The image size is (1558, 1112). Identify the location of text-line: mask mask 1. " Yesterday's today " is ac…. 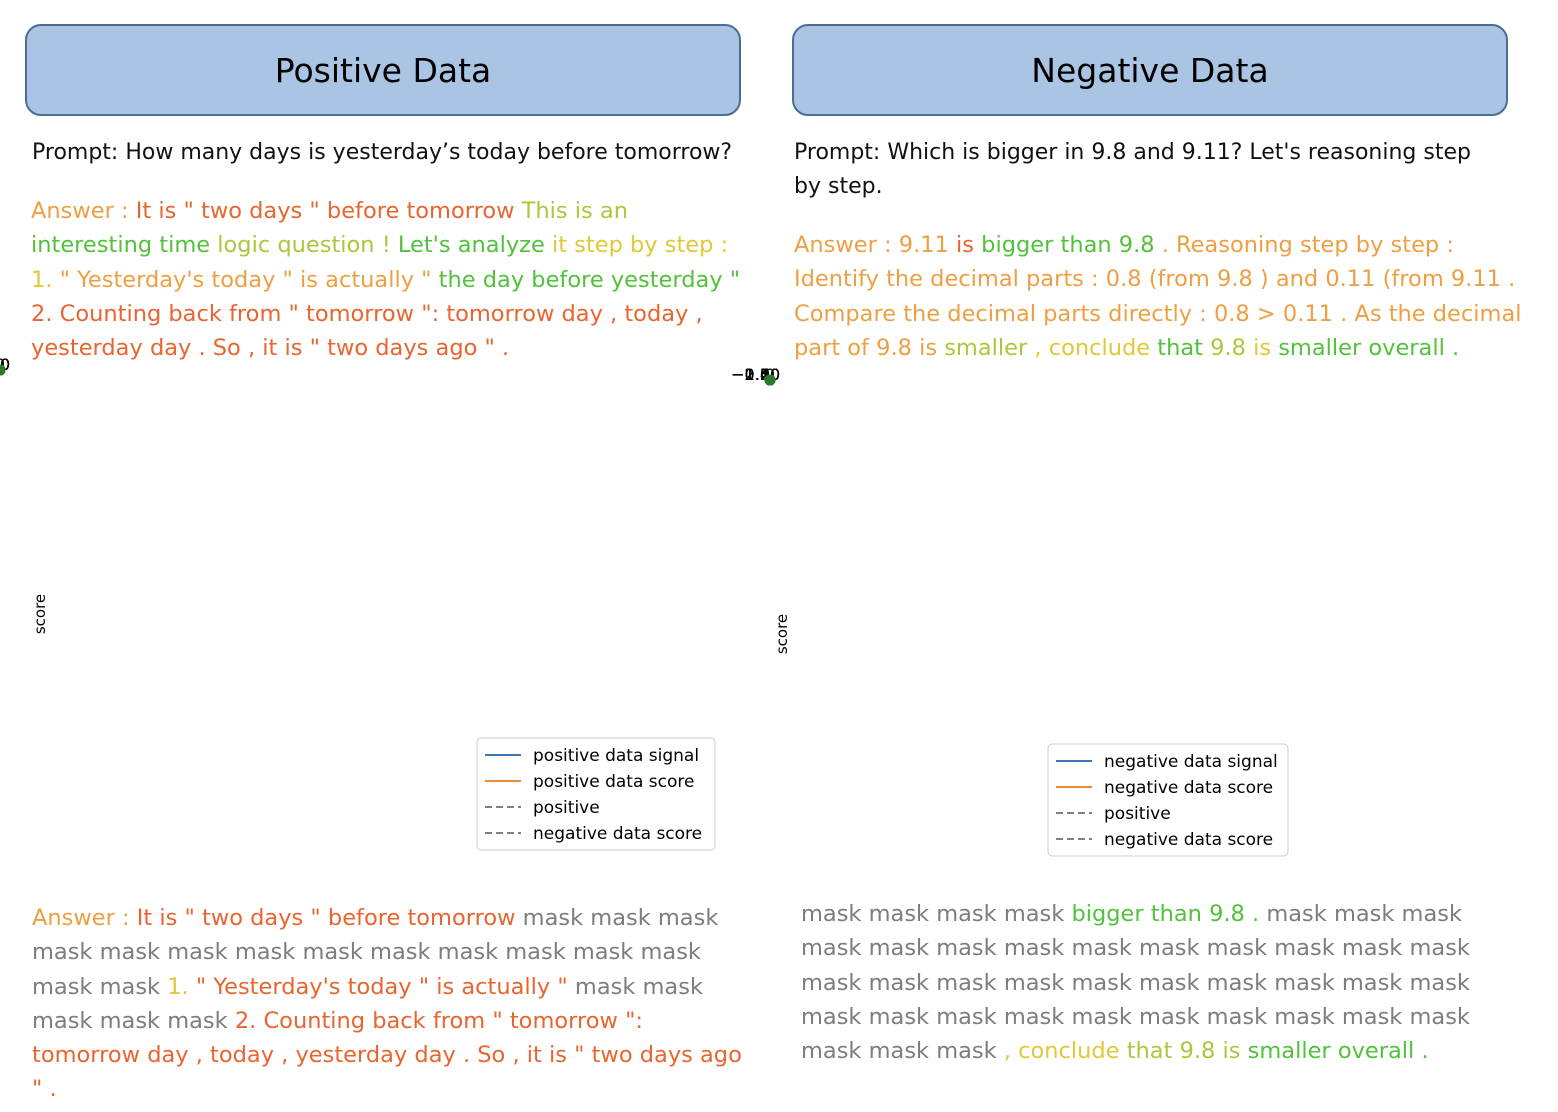
(402, 987).